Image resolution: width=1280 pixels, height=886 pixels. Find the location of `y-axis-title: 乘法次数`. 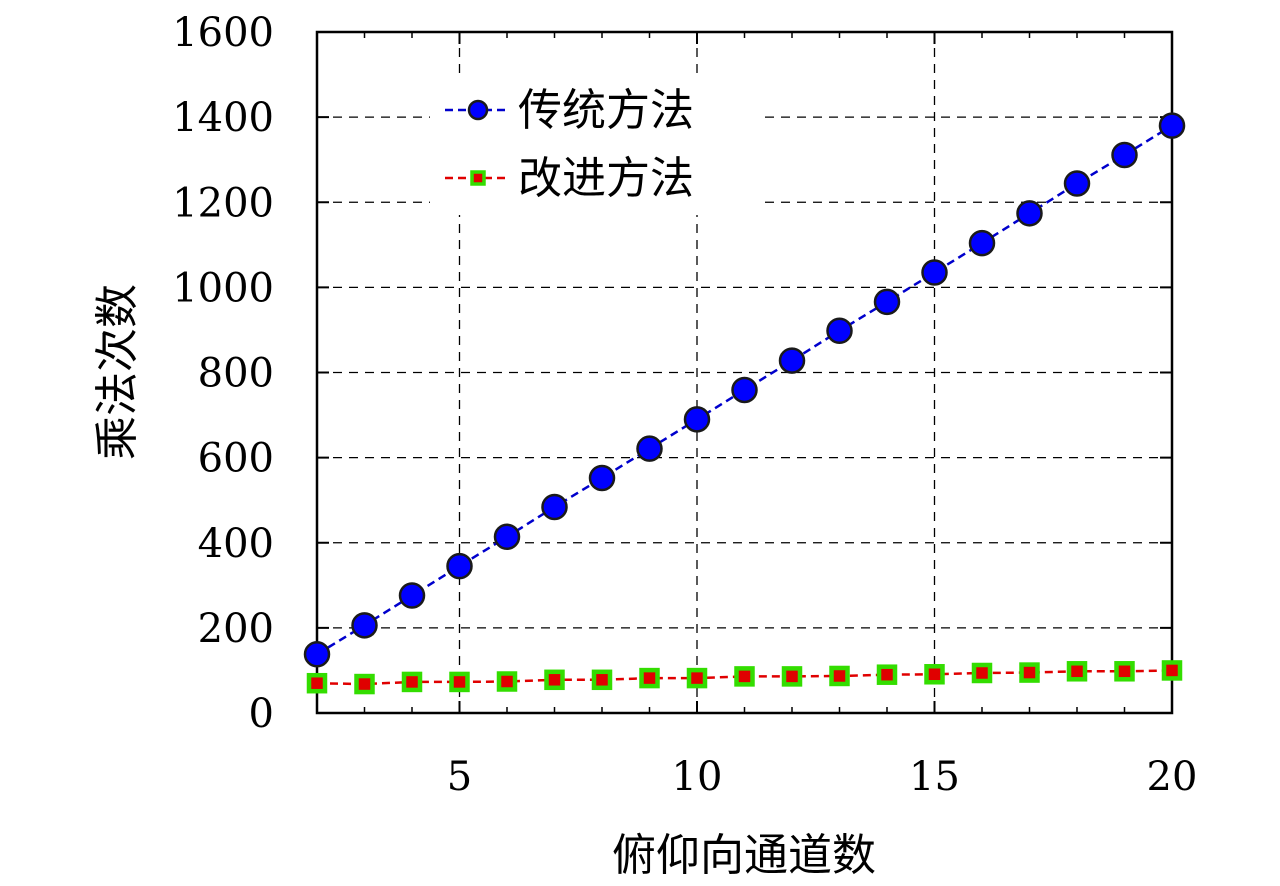

y-axis-title: 乘法次数 is located at coordinates (117, 372).